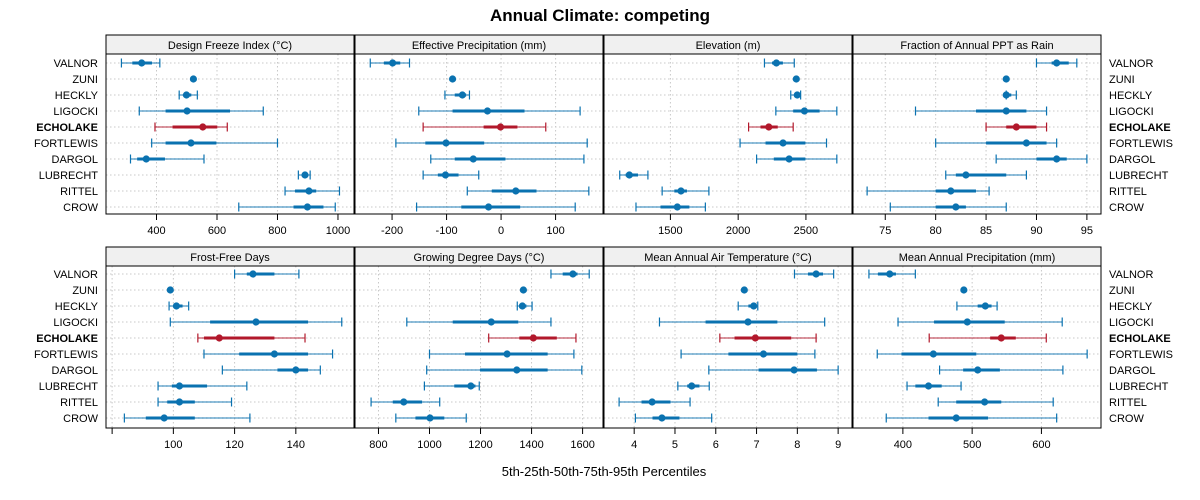 The height and width of the screenshot is (500, 1200). What do you see at coordinates (604, 471) in the screenshot?
I see `x-axis-label: 5th-25th-50th-75th-95th Percentiles` at bounding box center [604, 471].